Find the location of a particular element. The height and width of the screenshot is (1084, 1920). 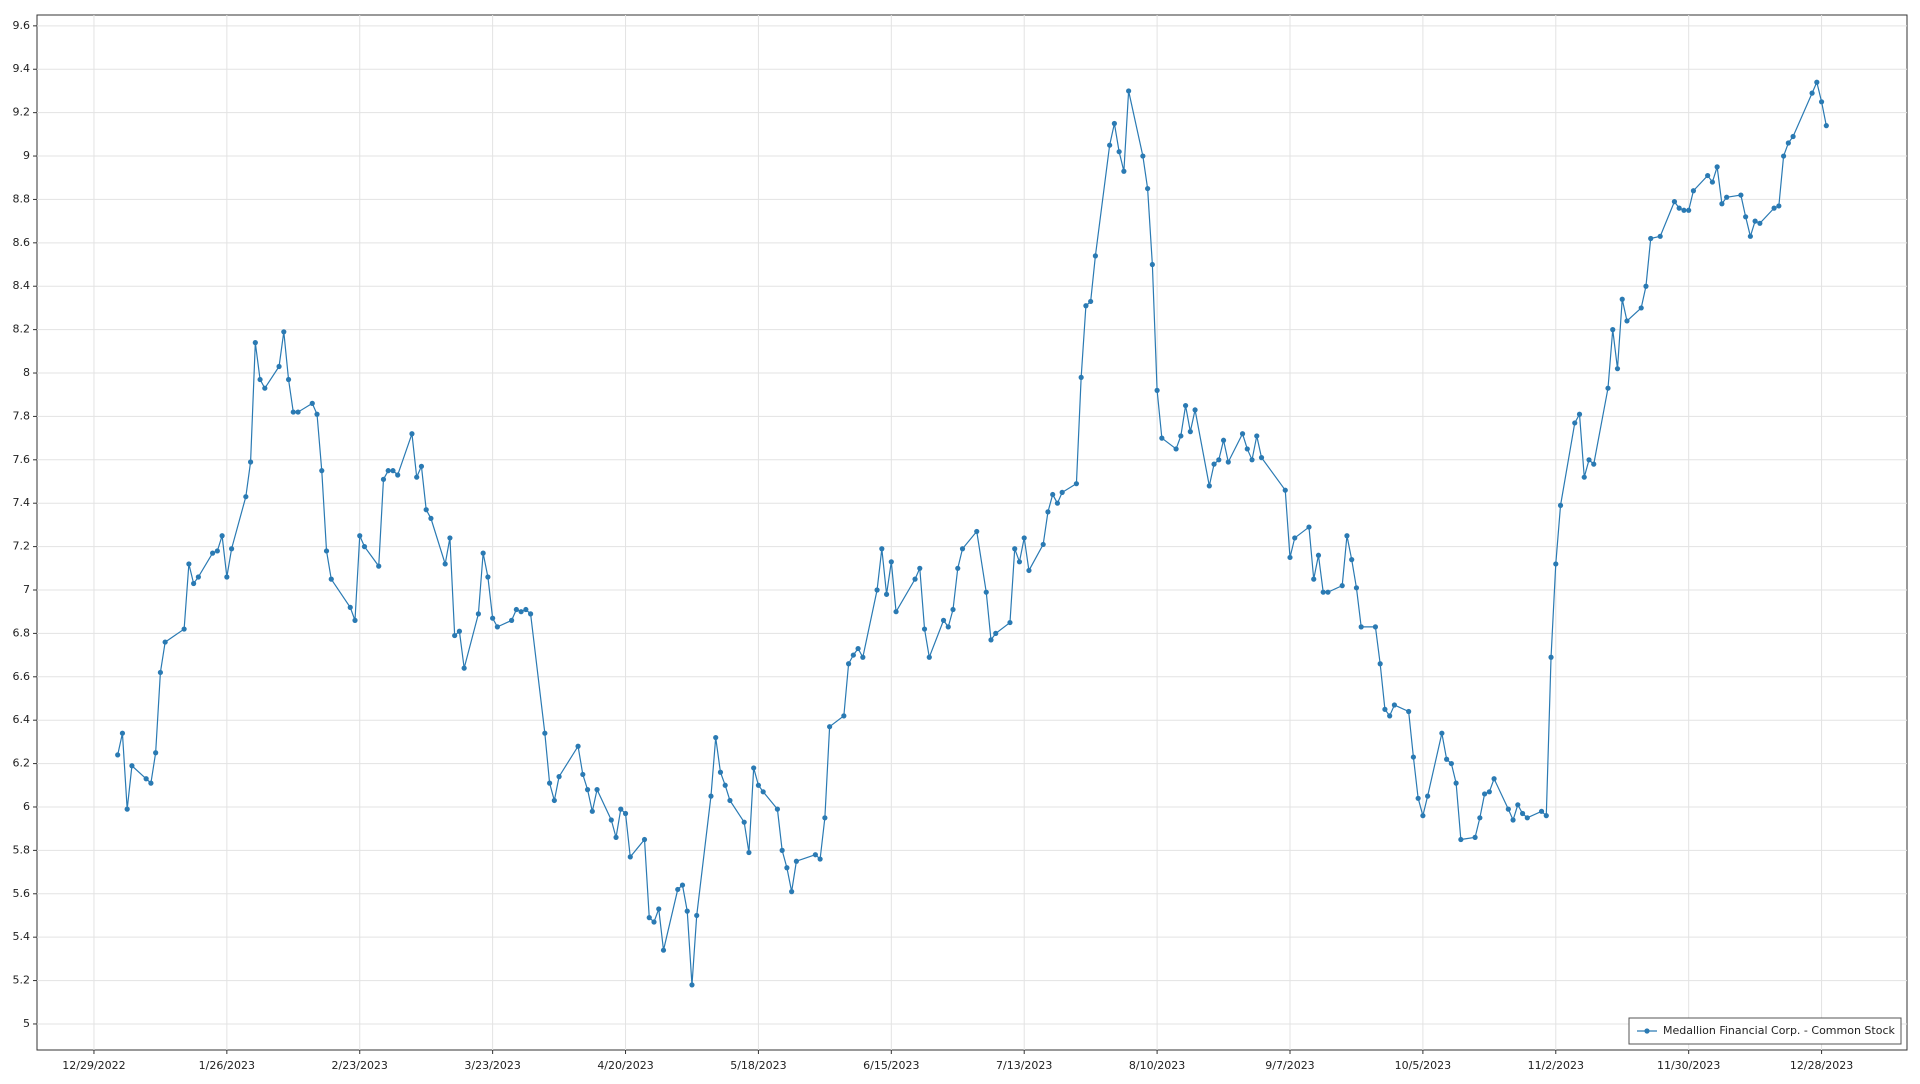

x-tick-label: 7/13/2023 is located at coordinates (1024, 1065).